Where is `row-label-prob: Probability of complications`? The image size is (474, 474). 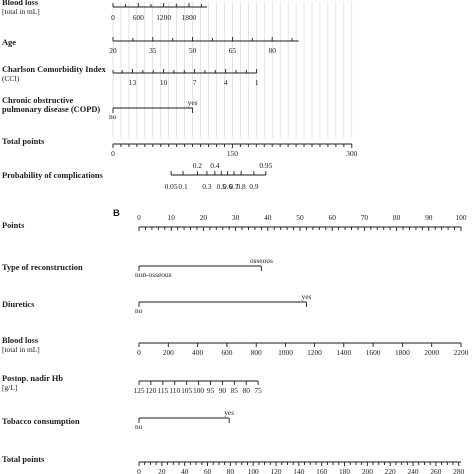
row-label-prob: Probability of complications is located at coordinates (53, 175).